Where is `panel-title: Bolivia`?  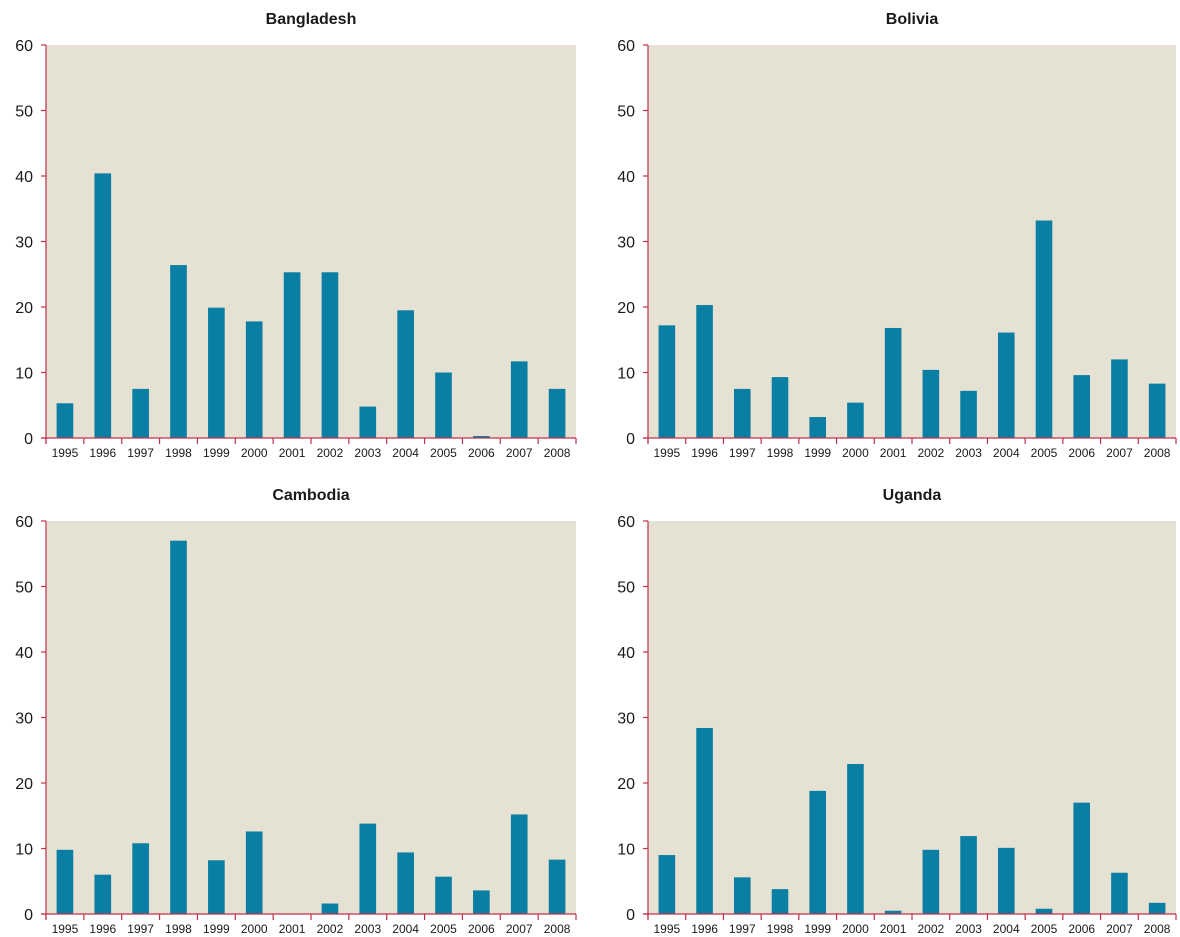
panel-title: Bolivia is located at coordinates (912, 19).